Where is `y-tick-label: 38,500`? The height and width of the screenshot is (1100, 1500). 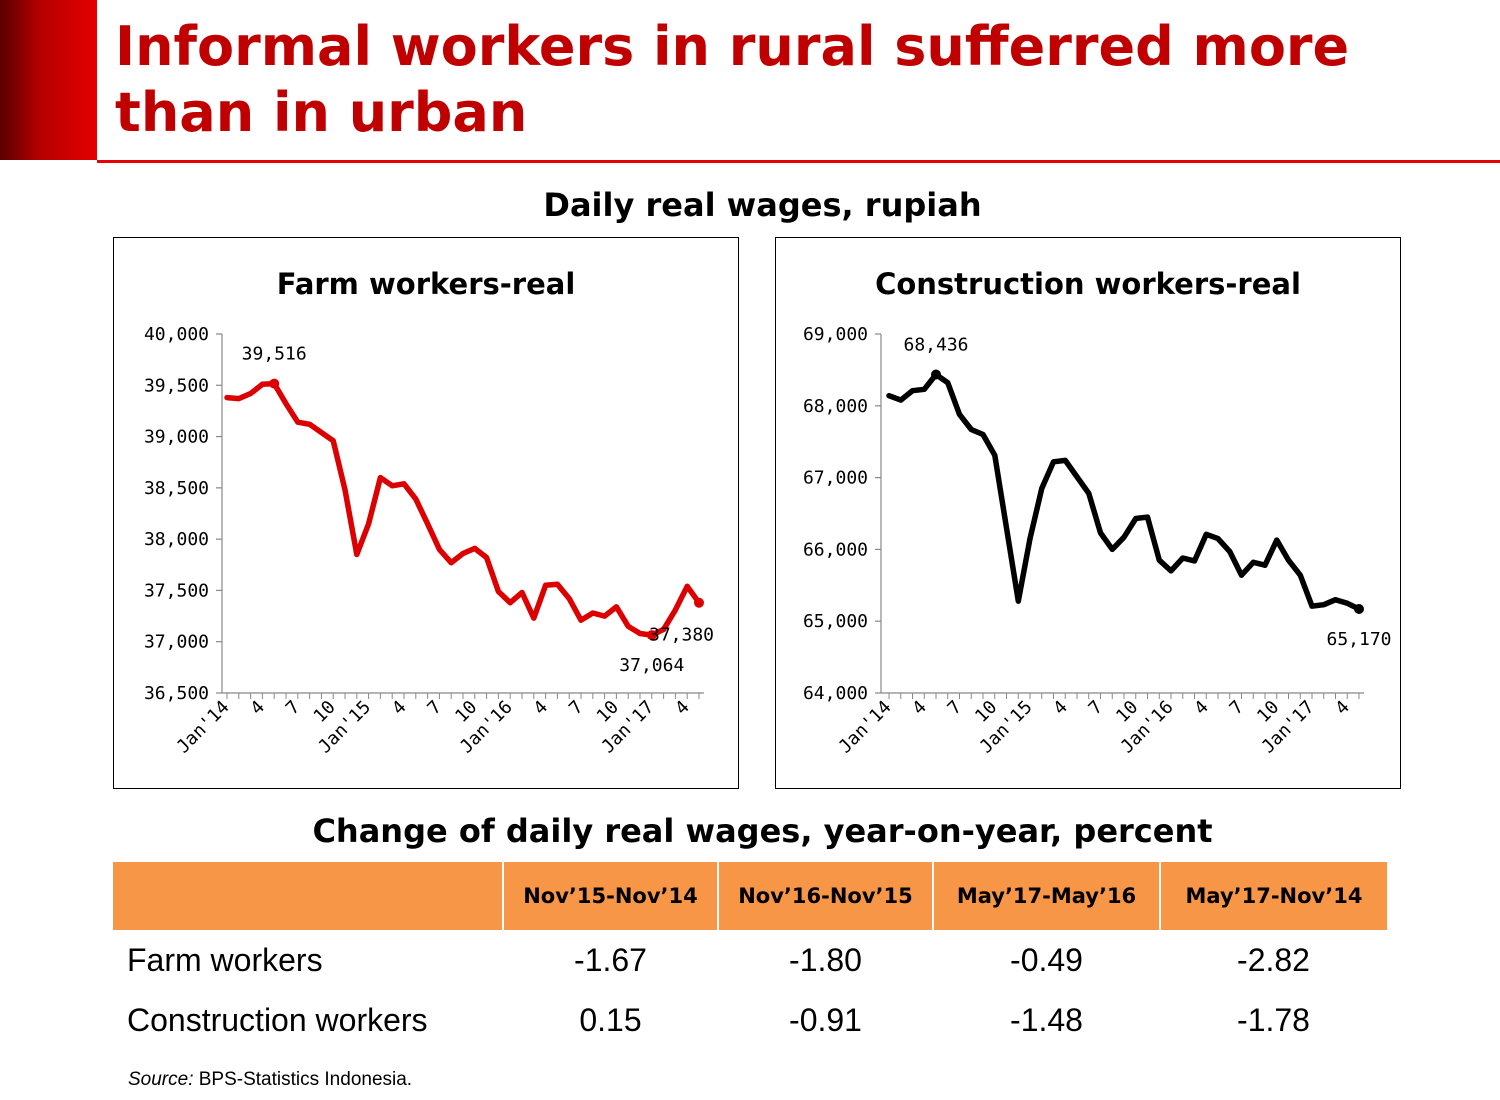
y-tick-label: 38,500 is located at coordinates (176, 488).